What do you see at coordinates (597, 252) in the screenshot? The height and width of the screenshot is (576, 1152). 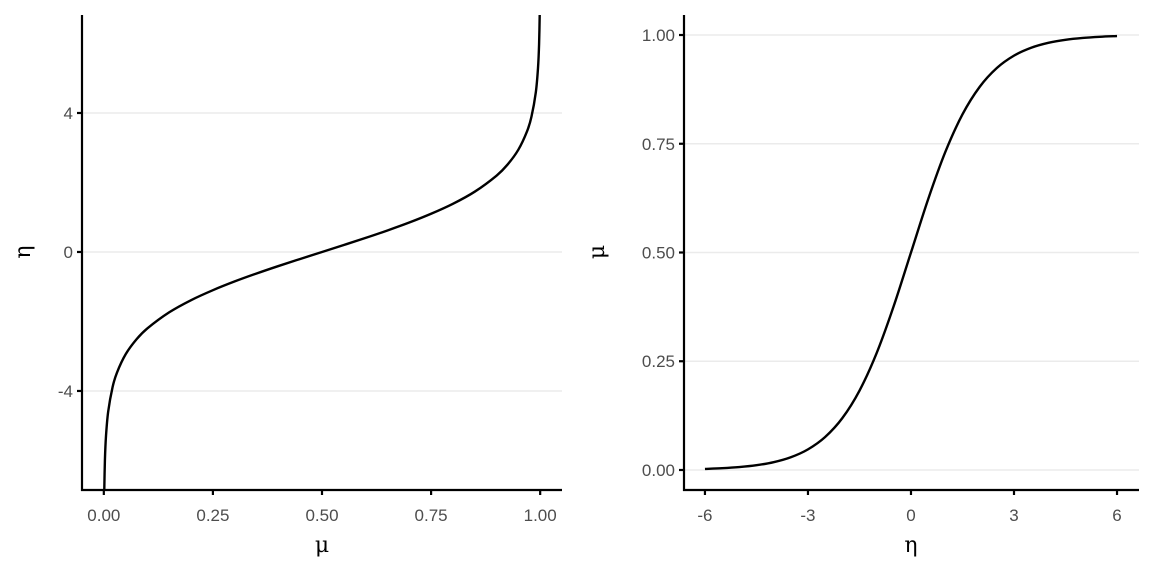 I see `y-axis-title: μ` at bounding box center [597, 252].